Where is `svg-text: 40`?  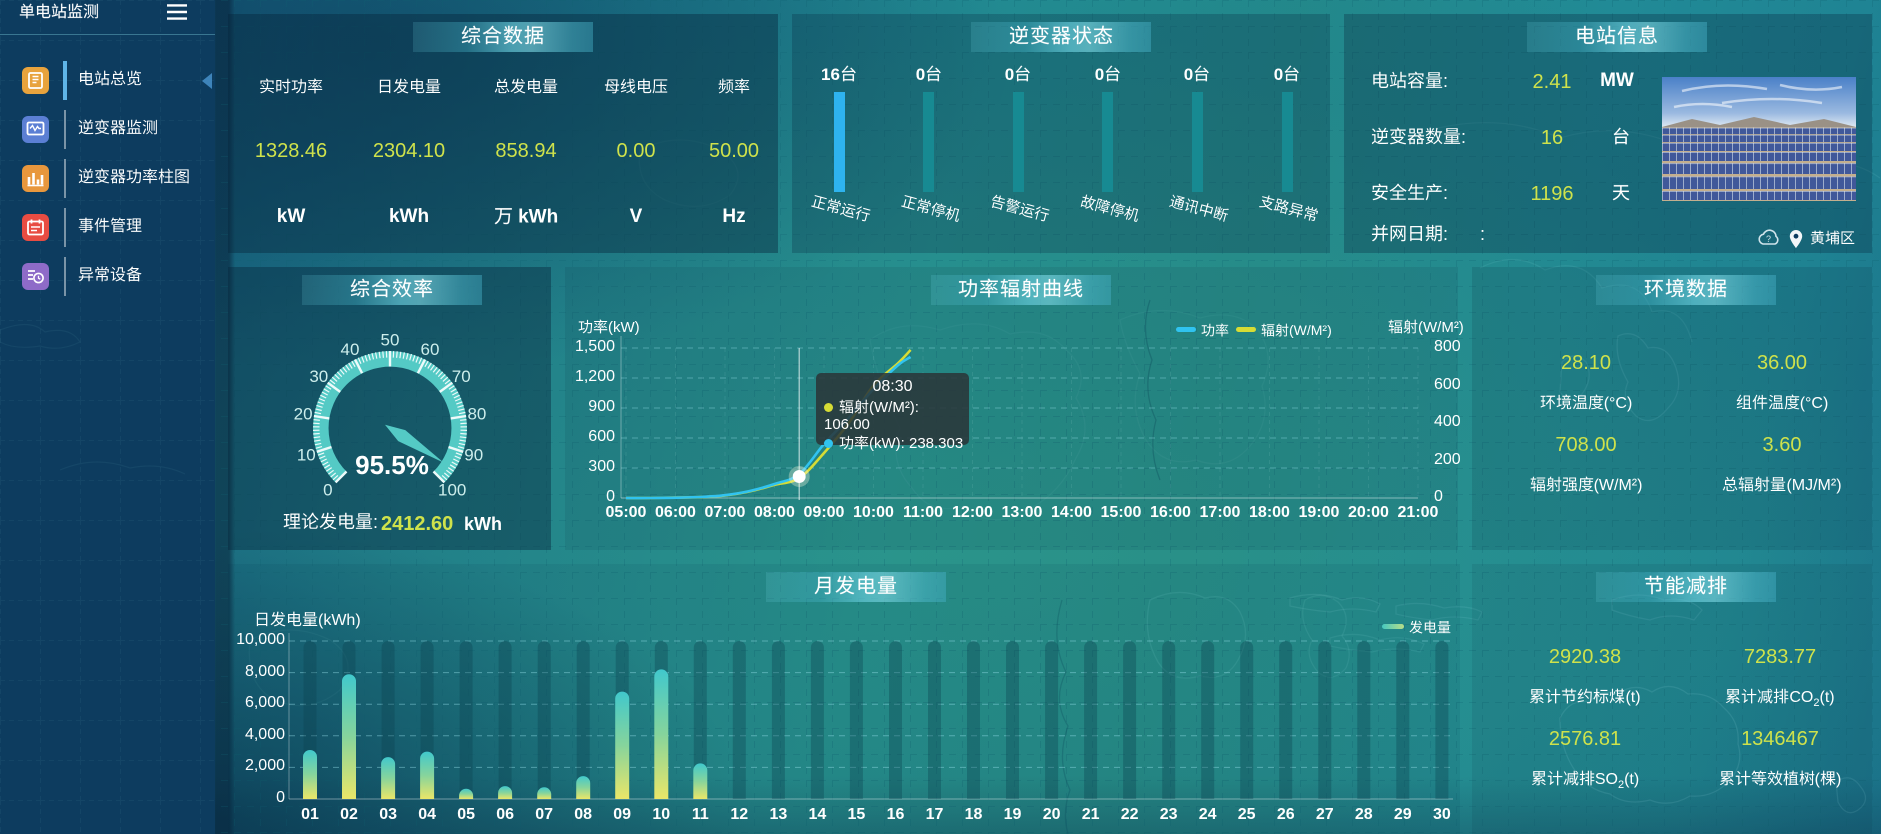 svg-text: 40 is located at coordinates (350, 349).